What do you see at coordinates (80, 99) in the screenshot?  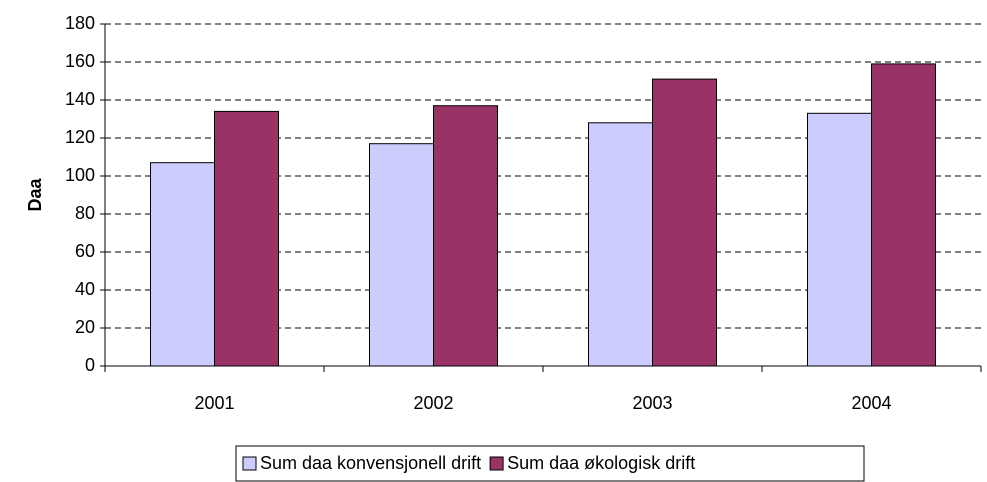 I see `y-tick-label: 140` at bounding box center [80, 99].